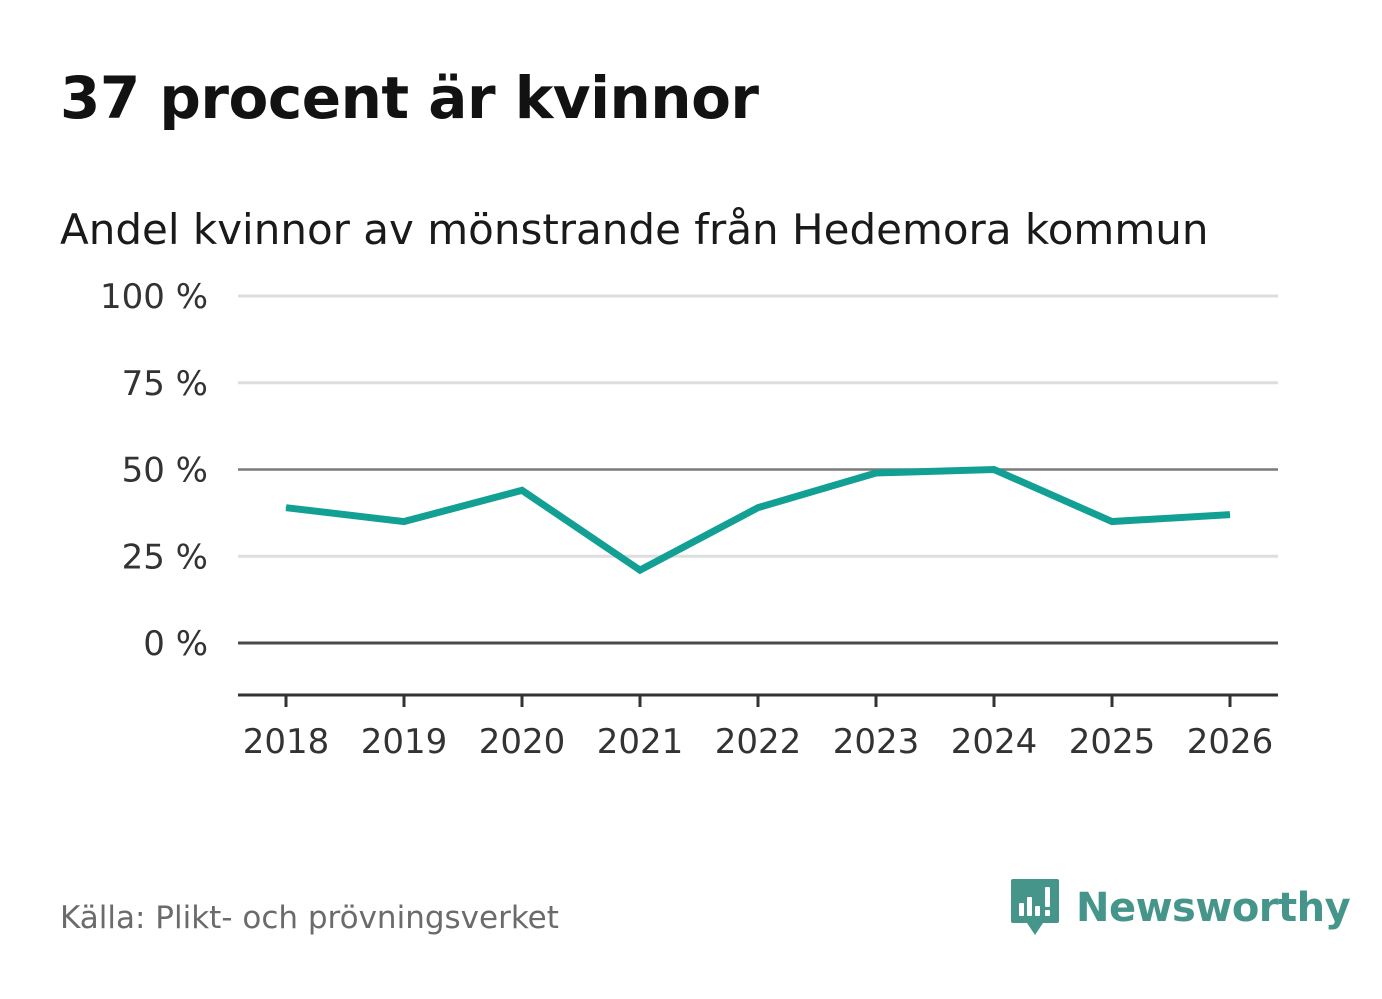 This screenshot has width=1382, height=999. I want to click on y-tick-label: 75 %, so click(165, 384).